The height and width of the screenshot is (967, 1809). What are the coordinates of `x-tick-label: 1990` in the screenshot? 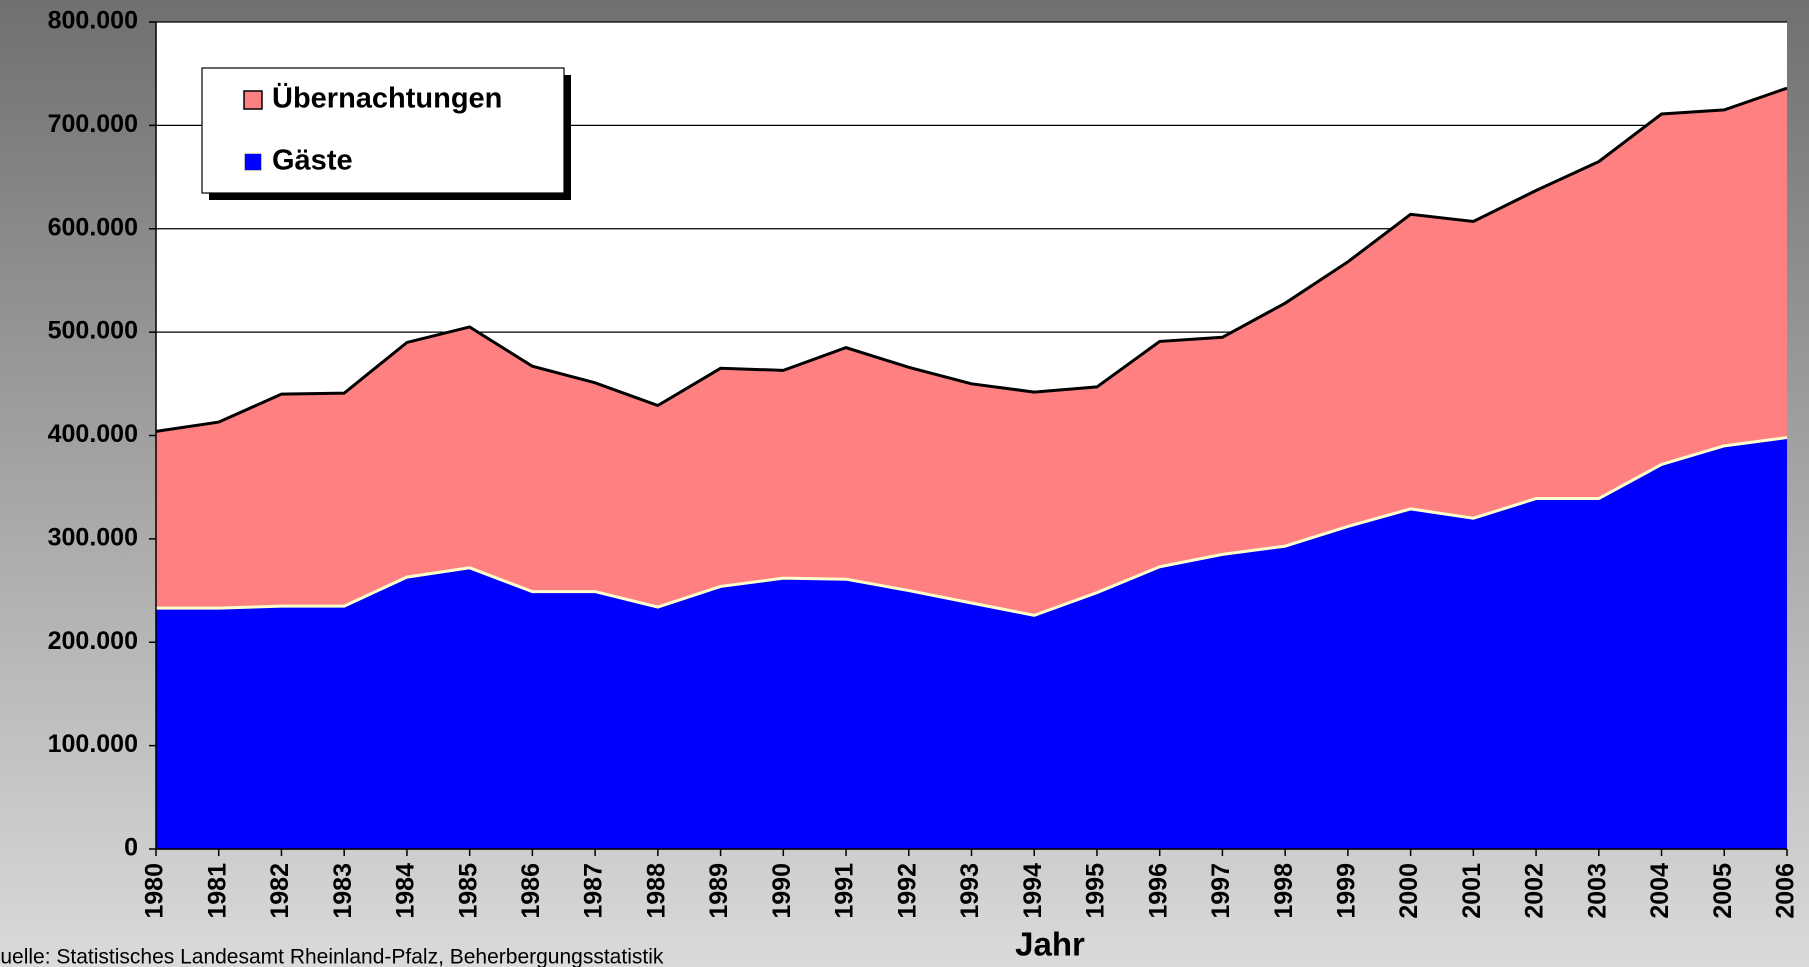 It's located at (782, 891).